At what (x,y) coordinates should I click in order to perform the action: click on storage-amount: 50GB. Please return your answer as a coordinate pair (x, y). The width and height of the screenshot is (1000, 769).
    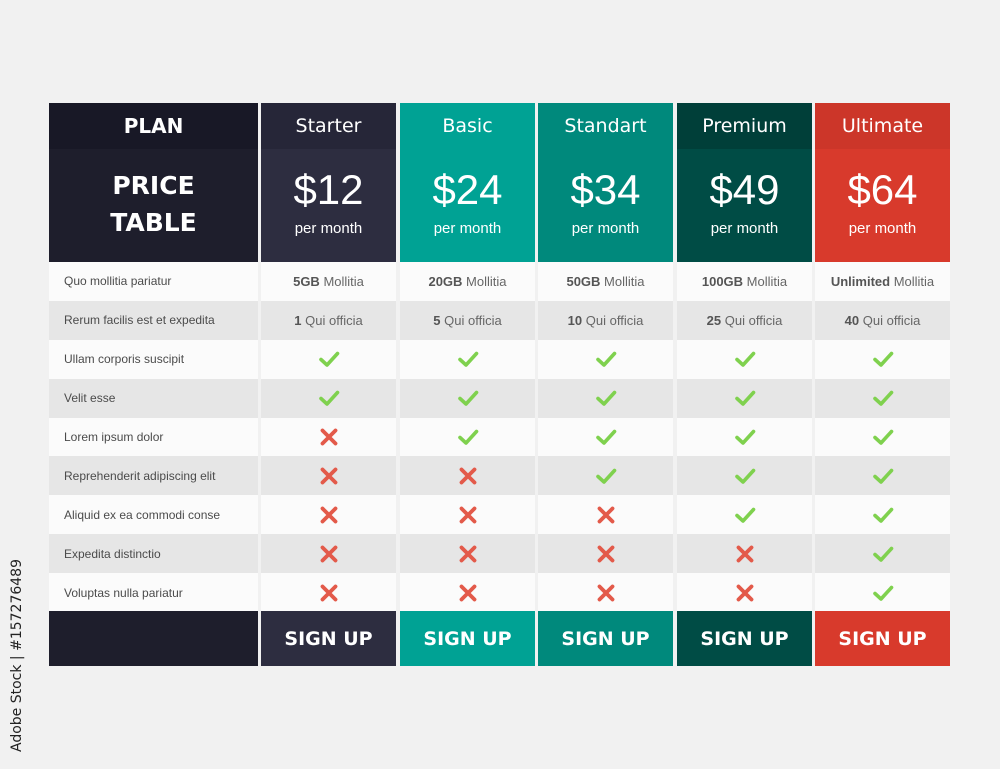
    Looking at the image, I should click on (583, 281).